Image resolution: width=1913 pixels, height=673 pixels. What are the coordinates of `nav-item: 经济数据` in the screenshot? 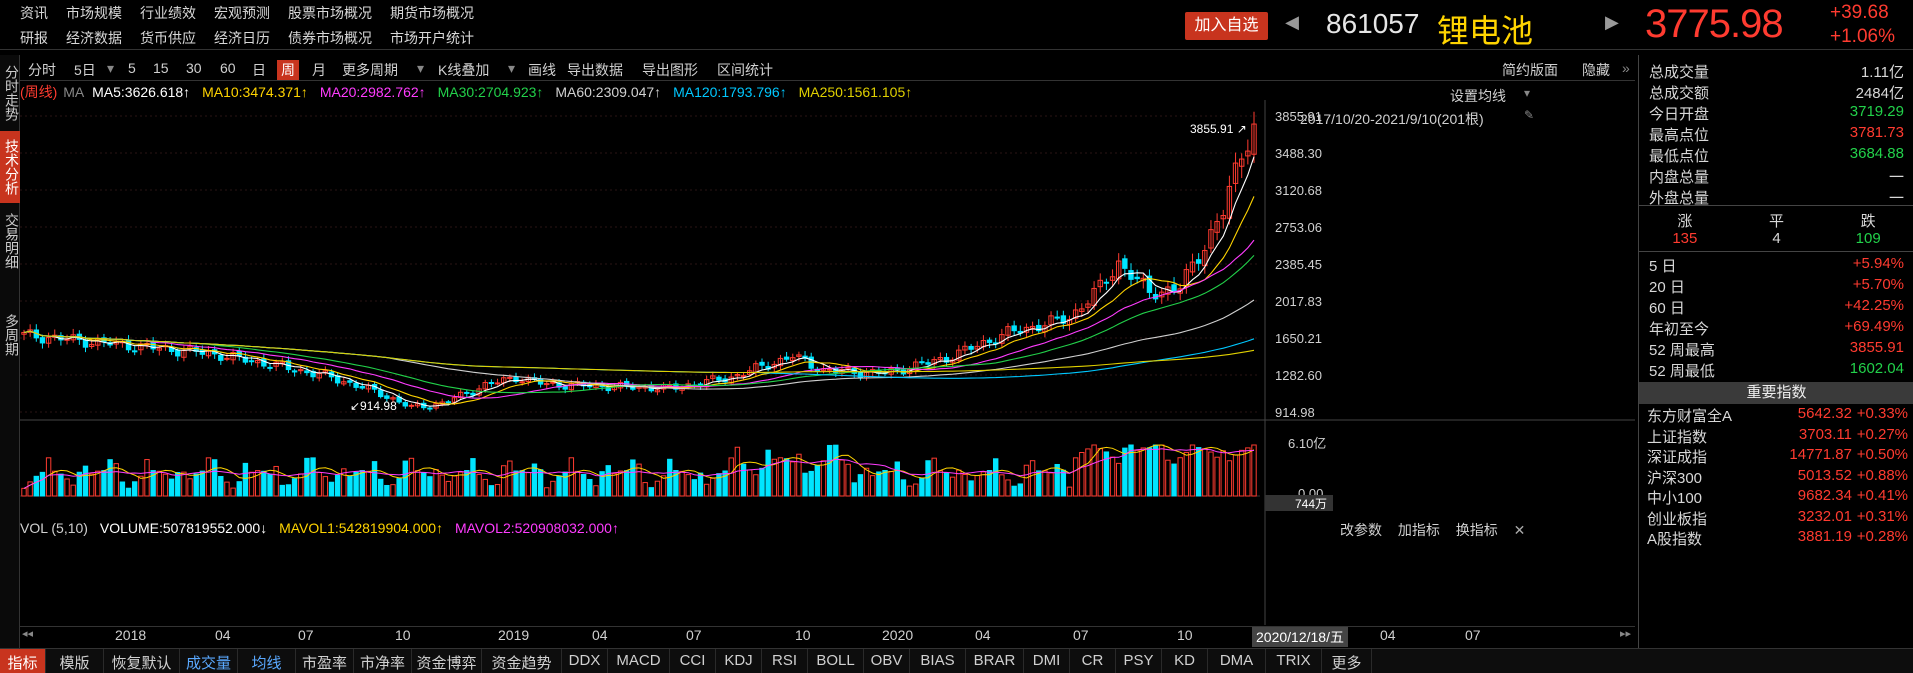 It's located at (94, 38).